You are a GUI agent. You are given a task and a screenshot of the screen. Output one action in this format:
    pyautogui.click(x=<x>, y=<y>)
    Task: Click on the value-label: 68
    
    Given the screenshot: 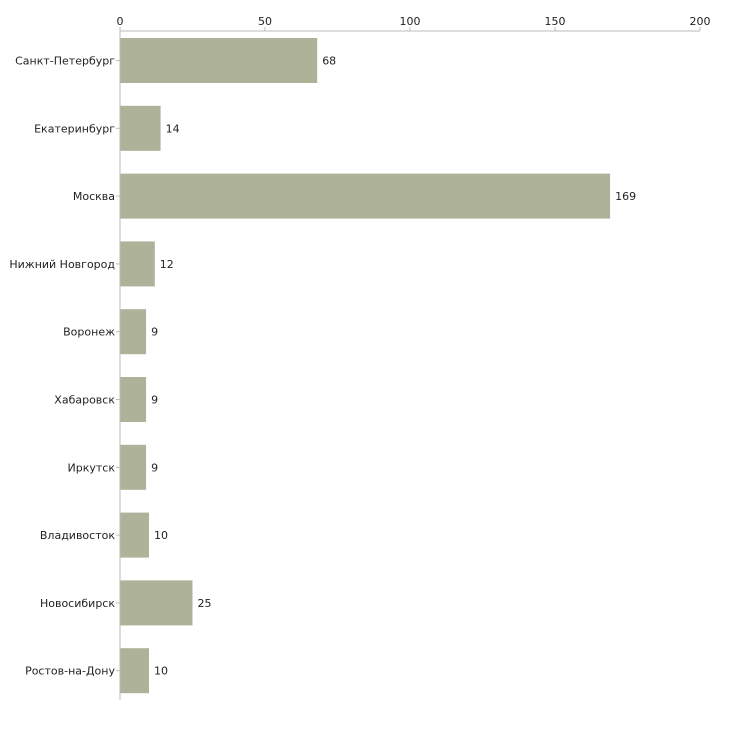 What is the action you would take?
    pyautogui.click(x=329, y=61)
    